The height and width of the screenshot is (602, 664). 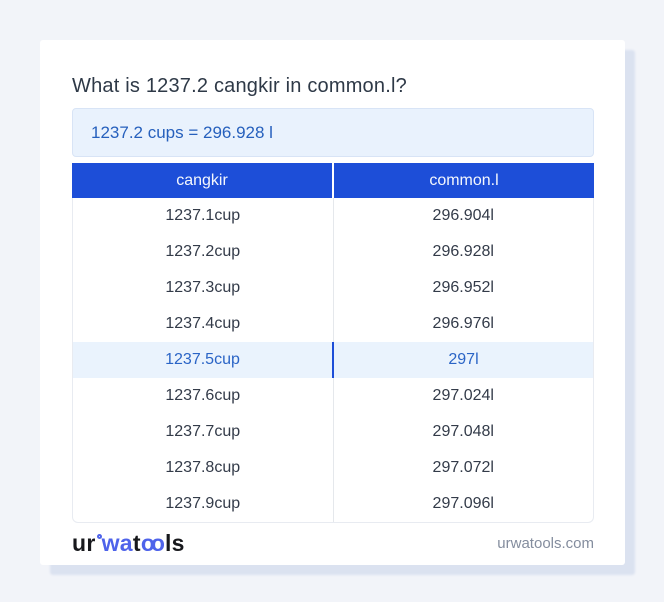 I want to click on cell-cangkir: 1237.9cup, so click(x=203, y=504).